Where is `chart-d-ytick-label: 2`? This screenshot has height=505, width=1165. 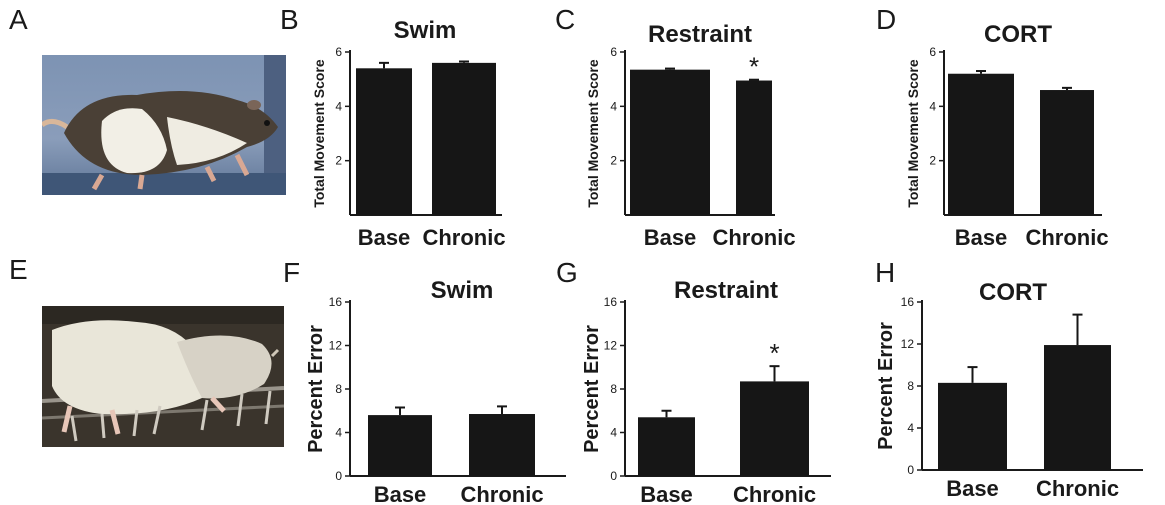
chart-d-ytick-label: 2 is located at coordinates (932, 161).